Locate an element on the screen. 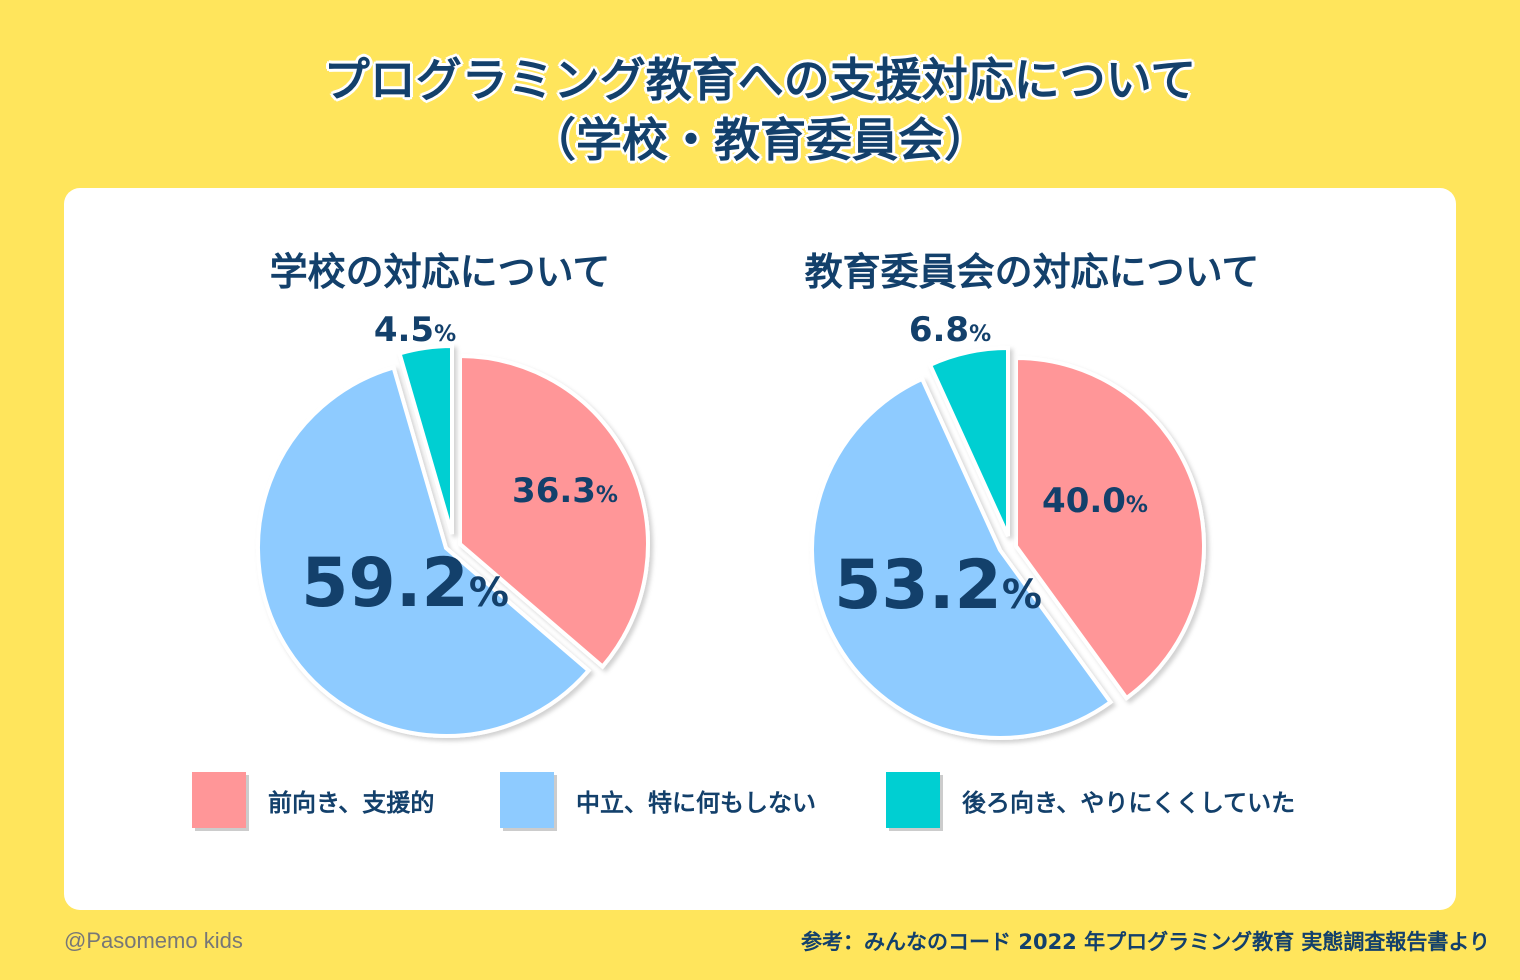 This screenshot has height=980, width=1520. legend-label-negative: 後ろ向き、やりにくくしていた is located at coordinates (1129, 802).